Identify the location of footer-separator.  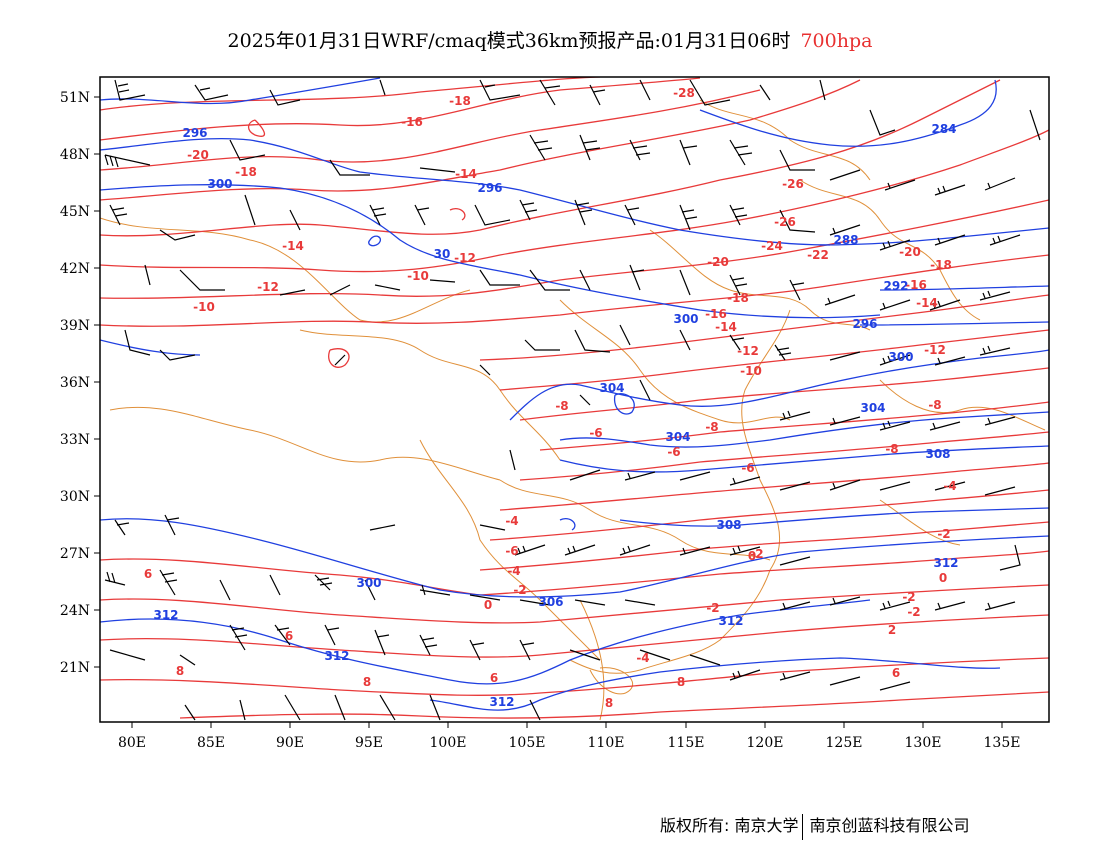
(803, 826).